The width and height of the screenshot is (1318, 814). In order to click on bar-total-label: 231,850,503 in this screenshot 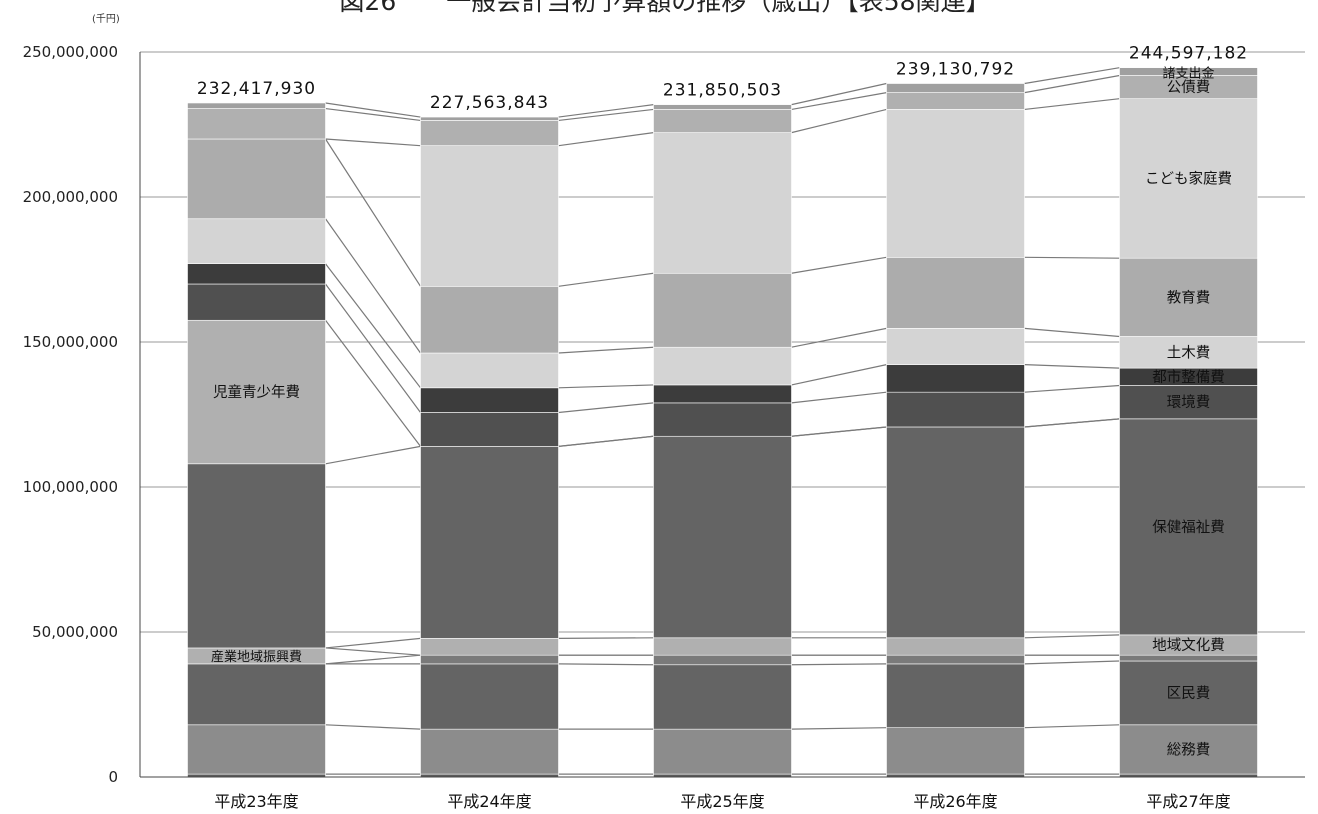, I will do `click(722, 91)`.